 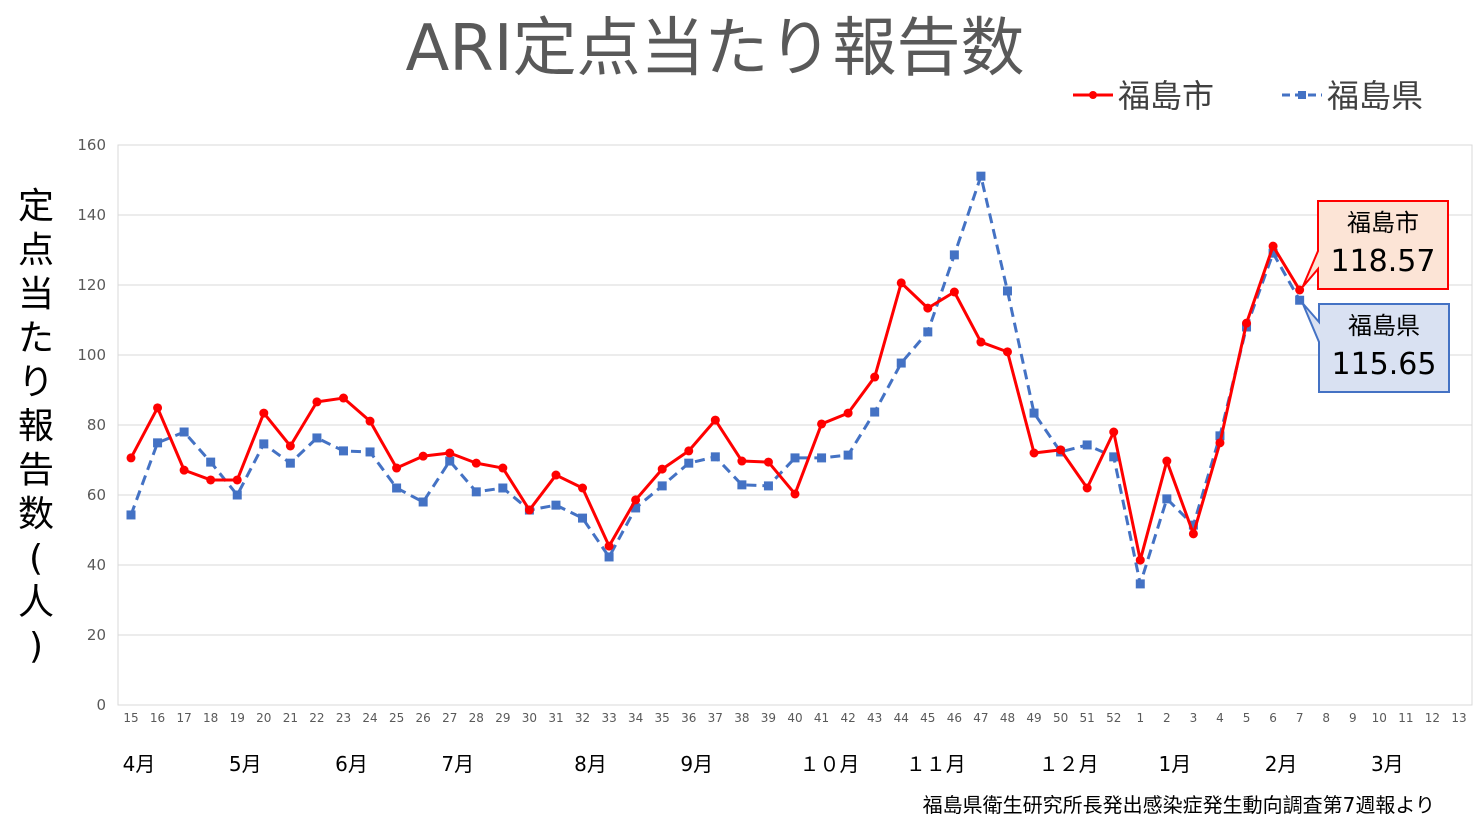 I want to click on x-tick-label: 49, so click(x=1033, y=718).